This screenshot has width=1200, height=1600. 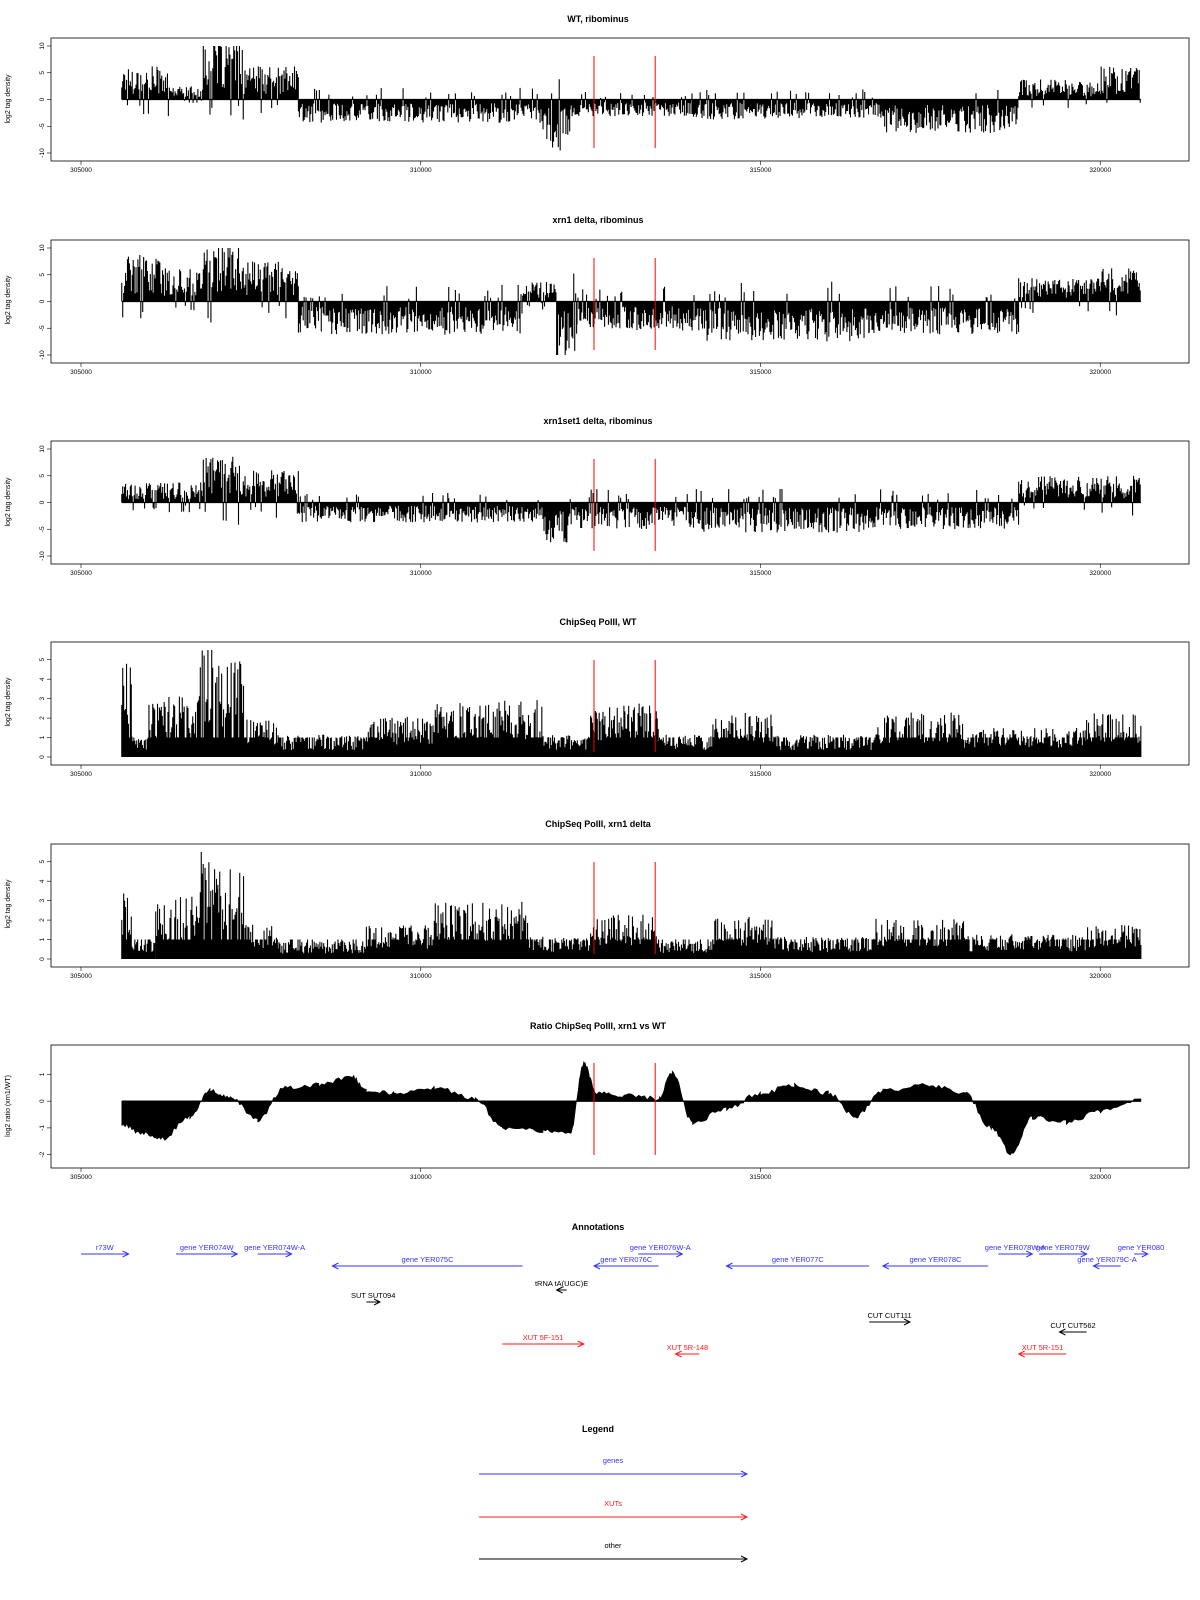 I want to click on feature-label: gene YER077C, so click(x=798, y=1259).